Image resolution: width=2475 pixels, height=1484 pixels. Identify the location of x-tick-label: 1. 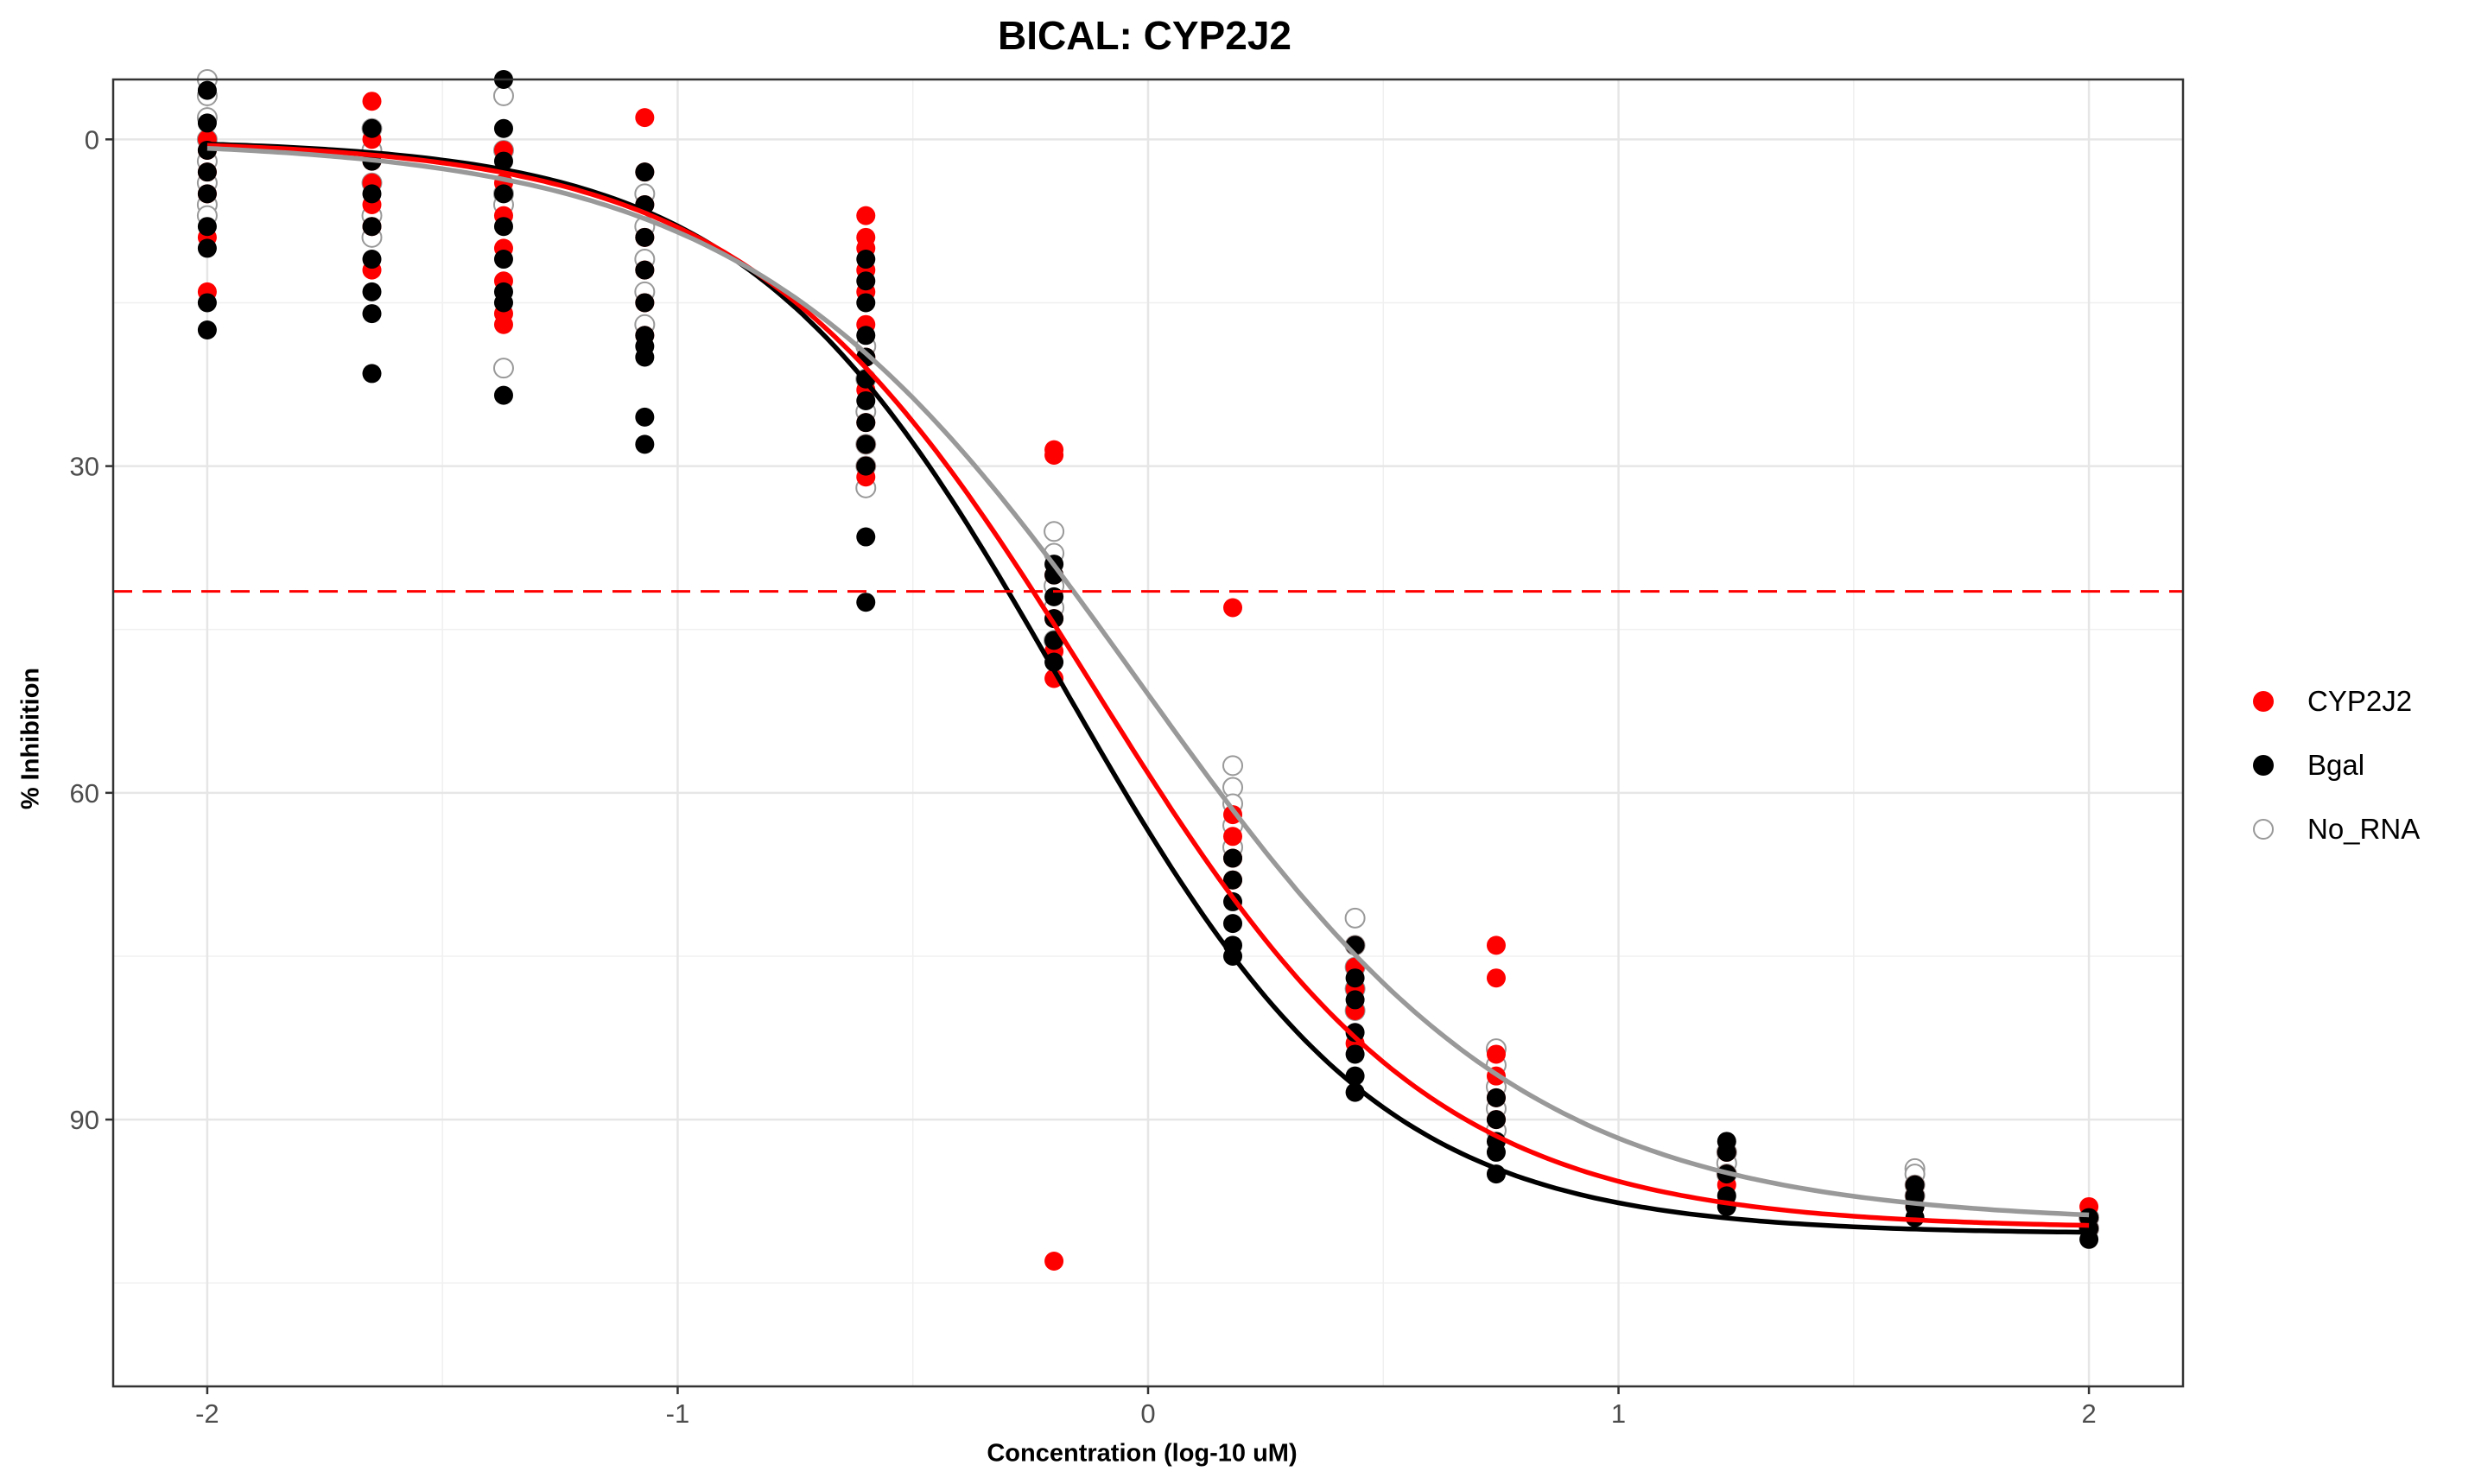
(1618, 1413).